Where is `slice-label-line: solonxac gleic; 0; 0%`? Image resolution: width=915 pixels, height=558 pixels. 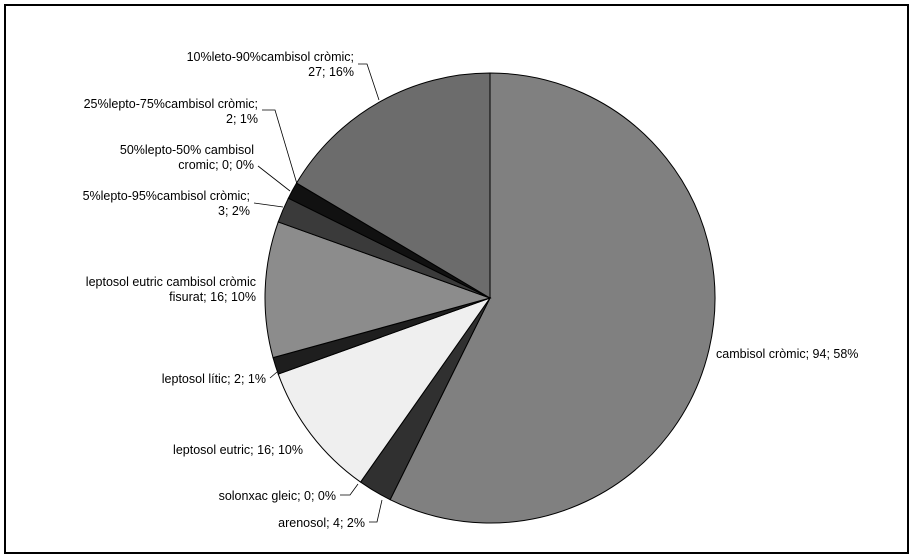
slice-label-line: solonxac gleic; 0; 0% is located at coordinates (277, 496).